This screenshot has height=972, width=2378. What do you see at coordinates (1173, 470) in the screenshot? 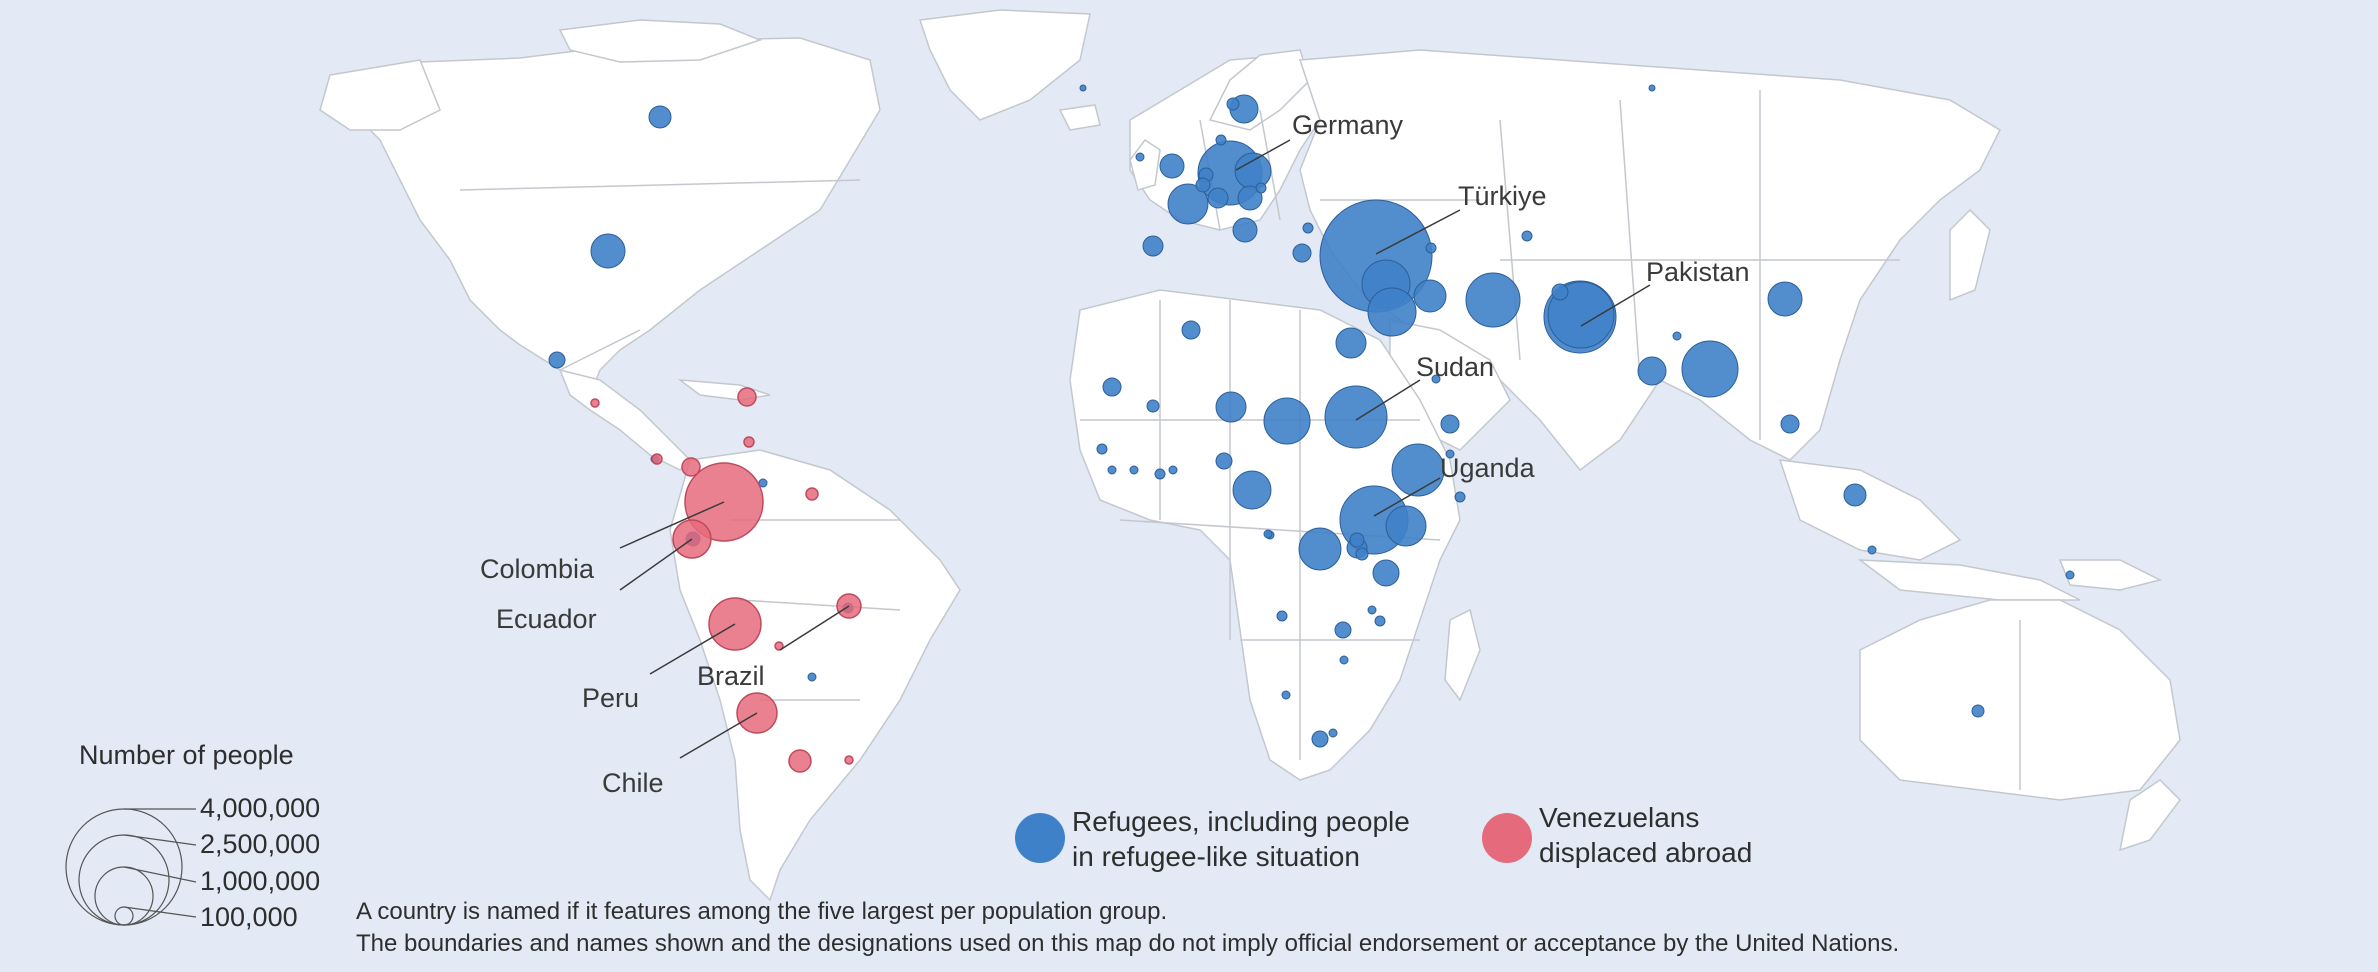
I see `bubble-togo` at bounding box center [1173, 470].